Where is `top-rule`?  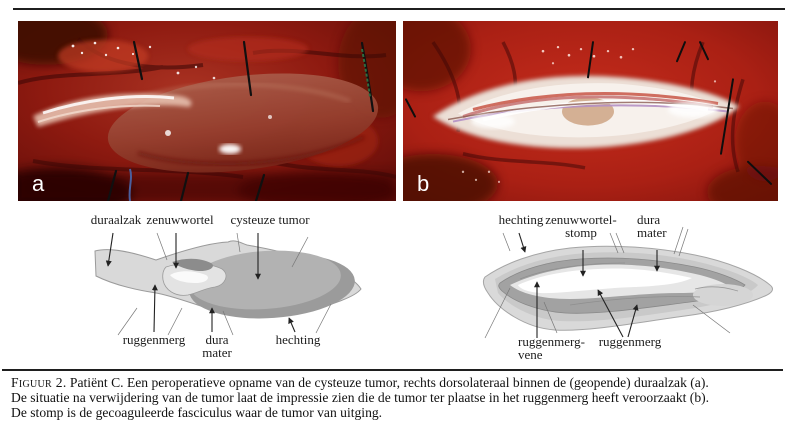 top-rule is located at coordinates (399, 9).